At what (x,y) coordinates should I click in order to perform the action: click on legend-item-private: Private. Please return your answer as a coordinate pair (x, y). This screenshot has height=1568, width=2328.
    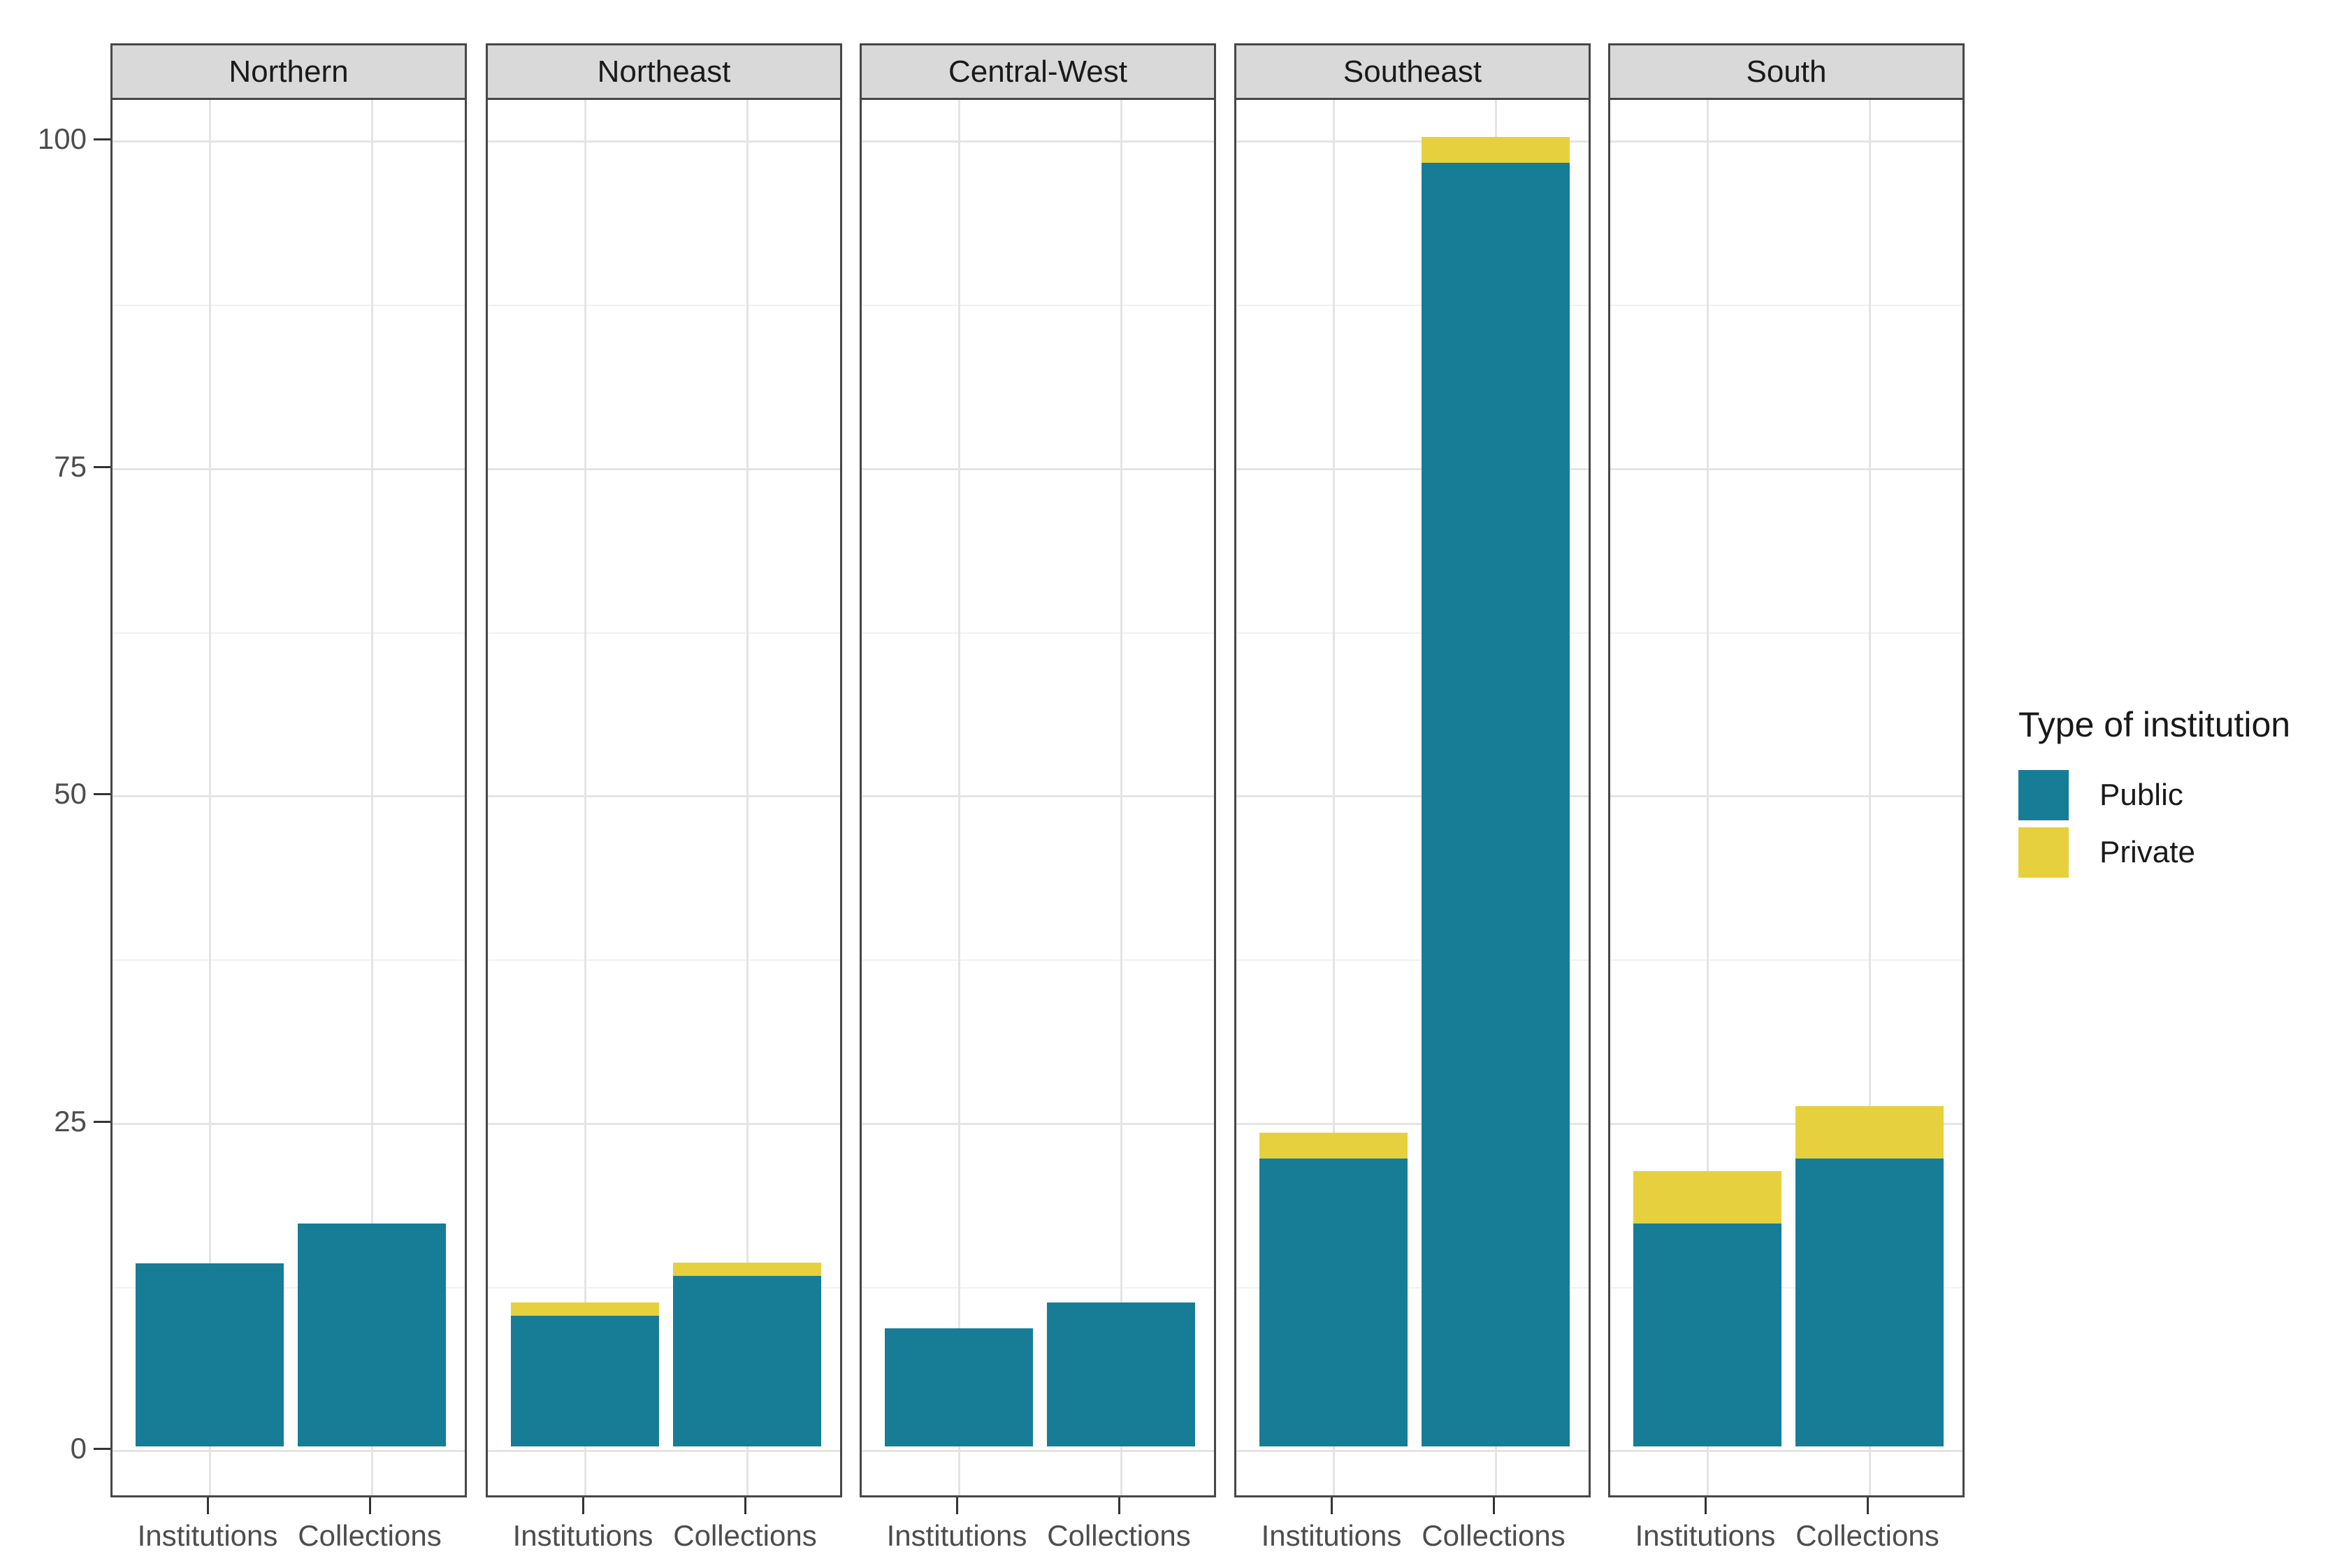
    Looking at the image, I should click on (2173, 852).